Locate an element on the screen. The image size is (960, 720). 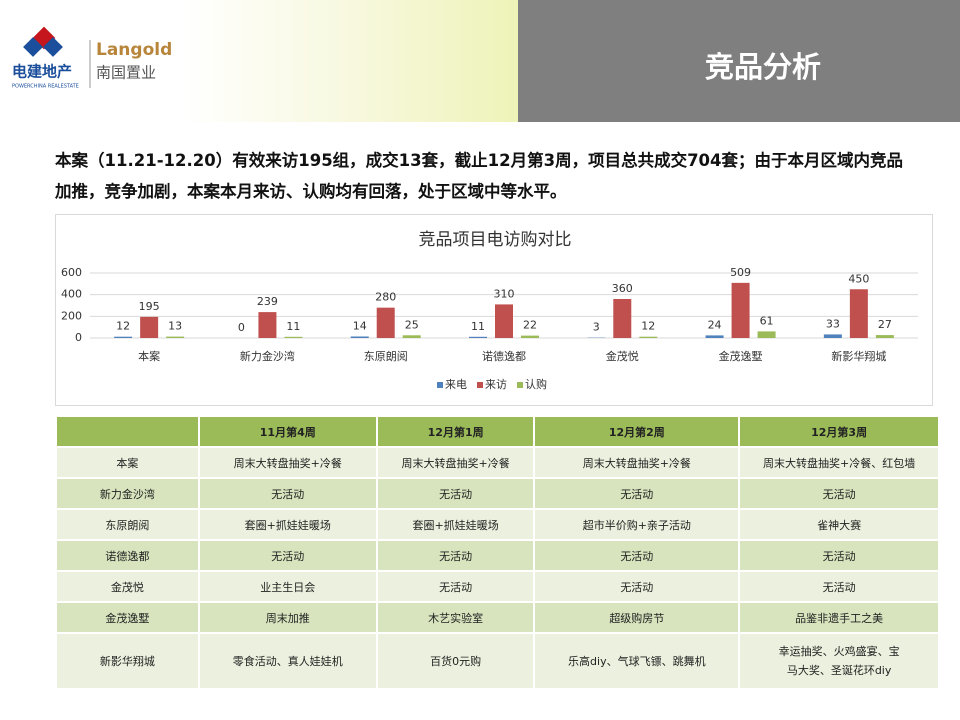
table-row: 金茂悦 业主生日会 无活动 无活动 无活动 is located at coordinates (497, 586).